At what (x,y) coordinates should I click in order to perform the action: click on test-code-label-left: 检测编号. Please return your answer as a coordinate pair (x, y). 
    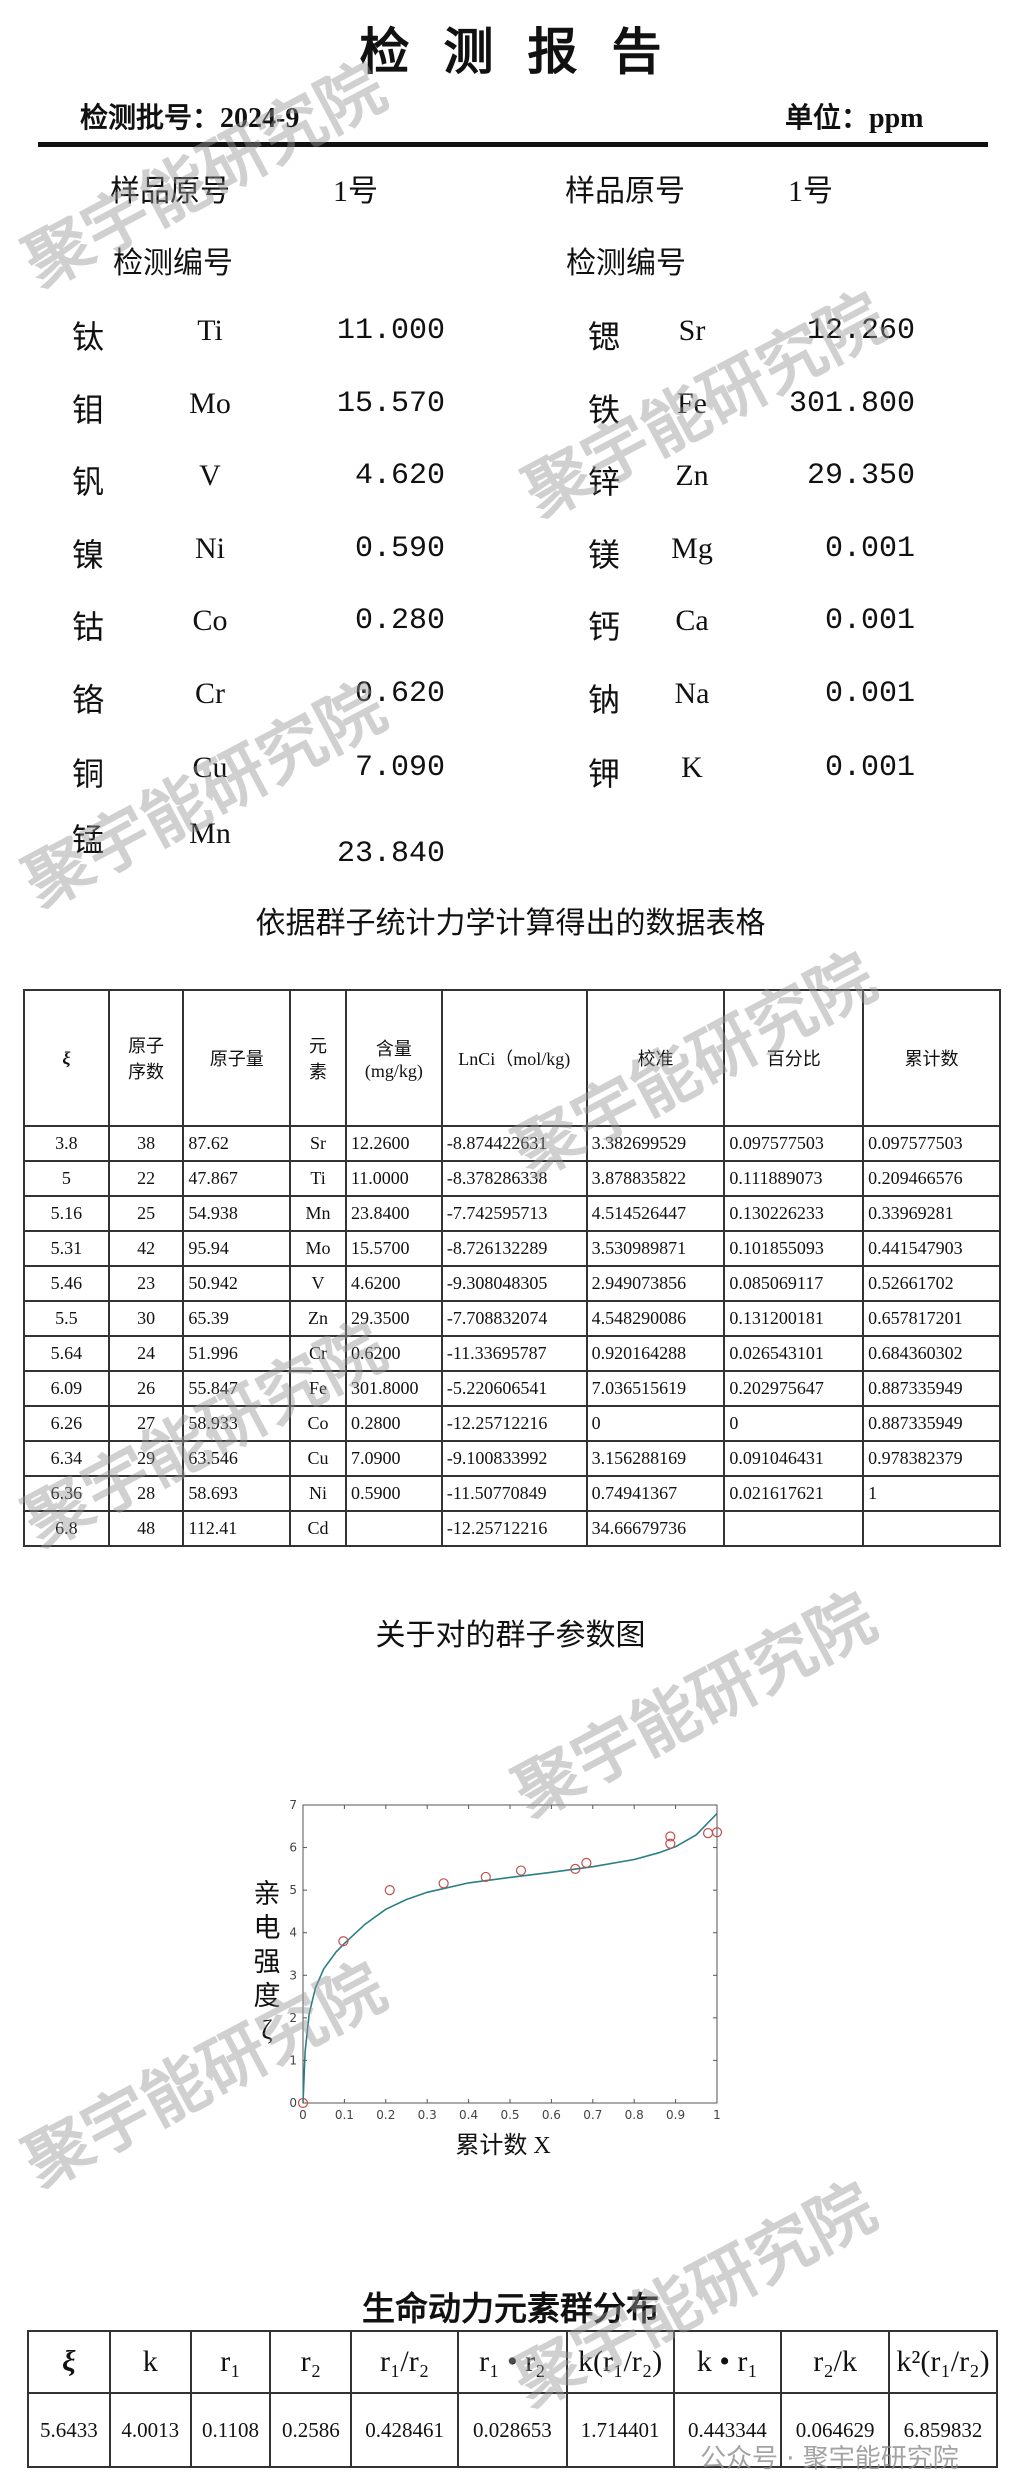
    Looking at the image, I should click on (173, 263).